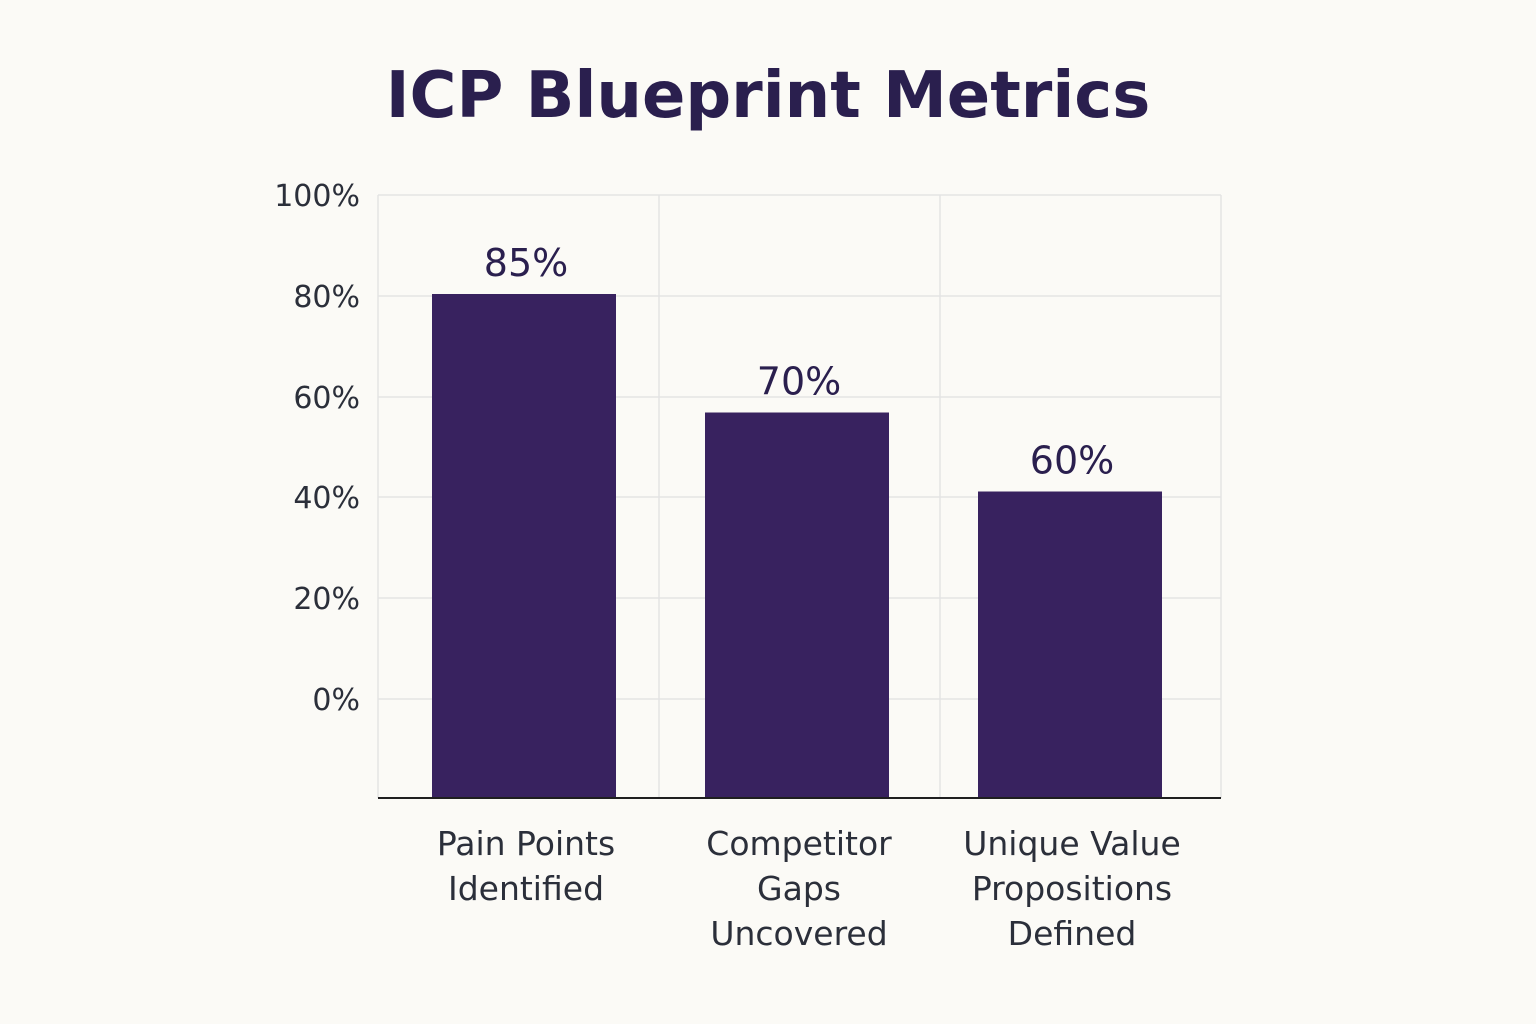  Describe the element at coordinates (526, 843) in the screenshot. I see `category-label-line: Pain Points` at that location.